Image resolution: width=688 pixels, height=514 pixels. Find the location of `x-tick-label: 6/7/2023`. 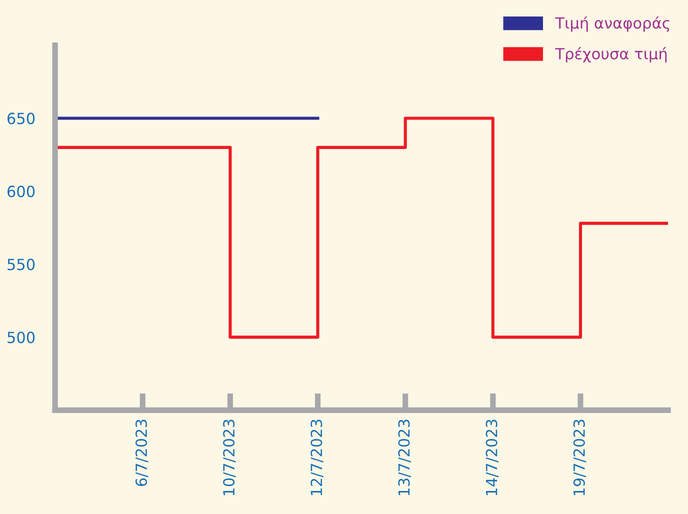

x-tick-label: 6/7/2023 is located at coordinates (141, 453).